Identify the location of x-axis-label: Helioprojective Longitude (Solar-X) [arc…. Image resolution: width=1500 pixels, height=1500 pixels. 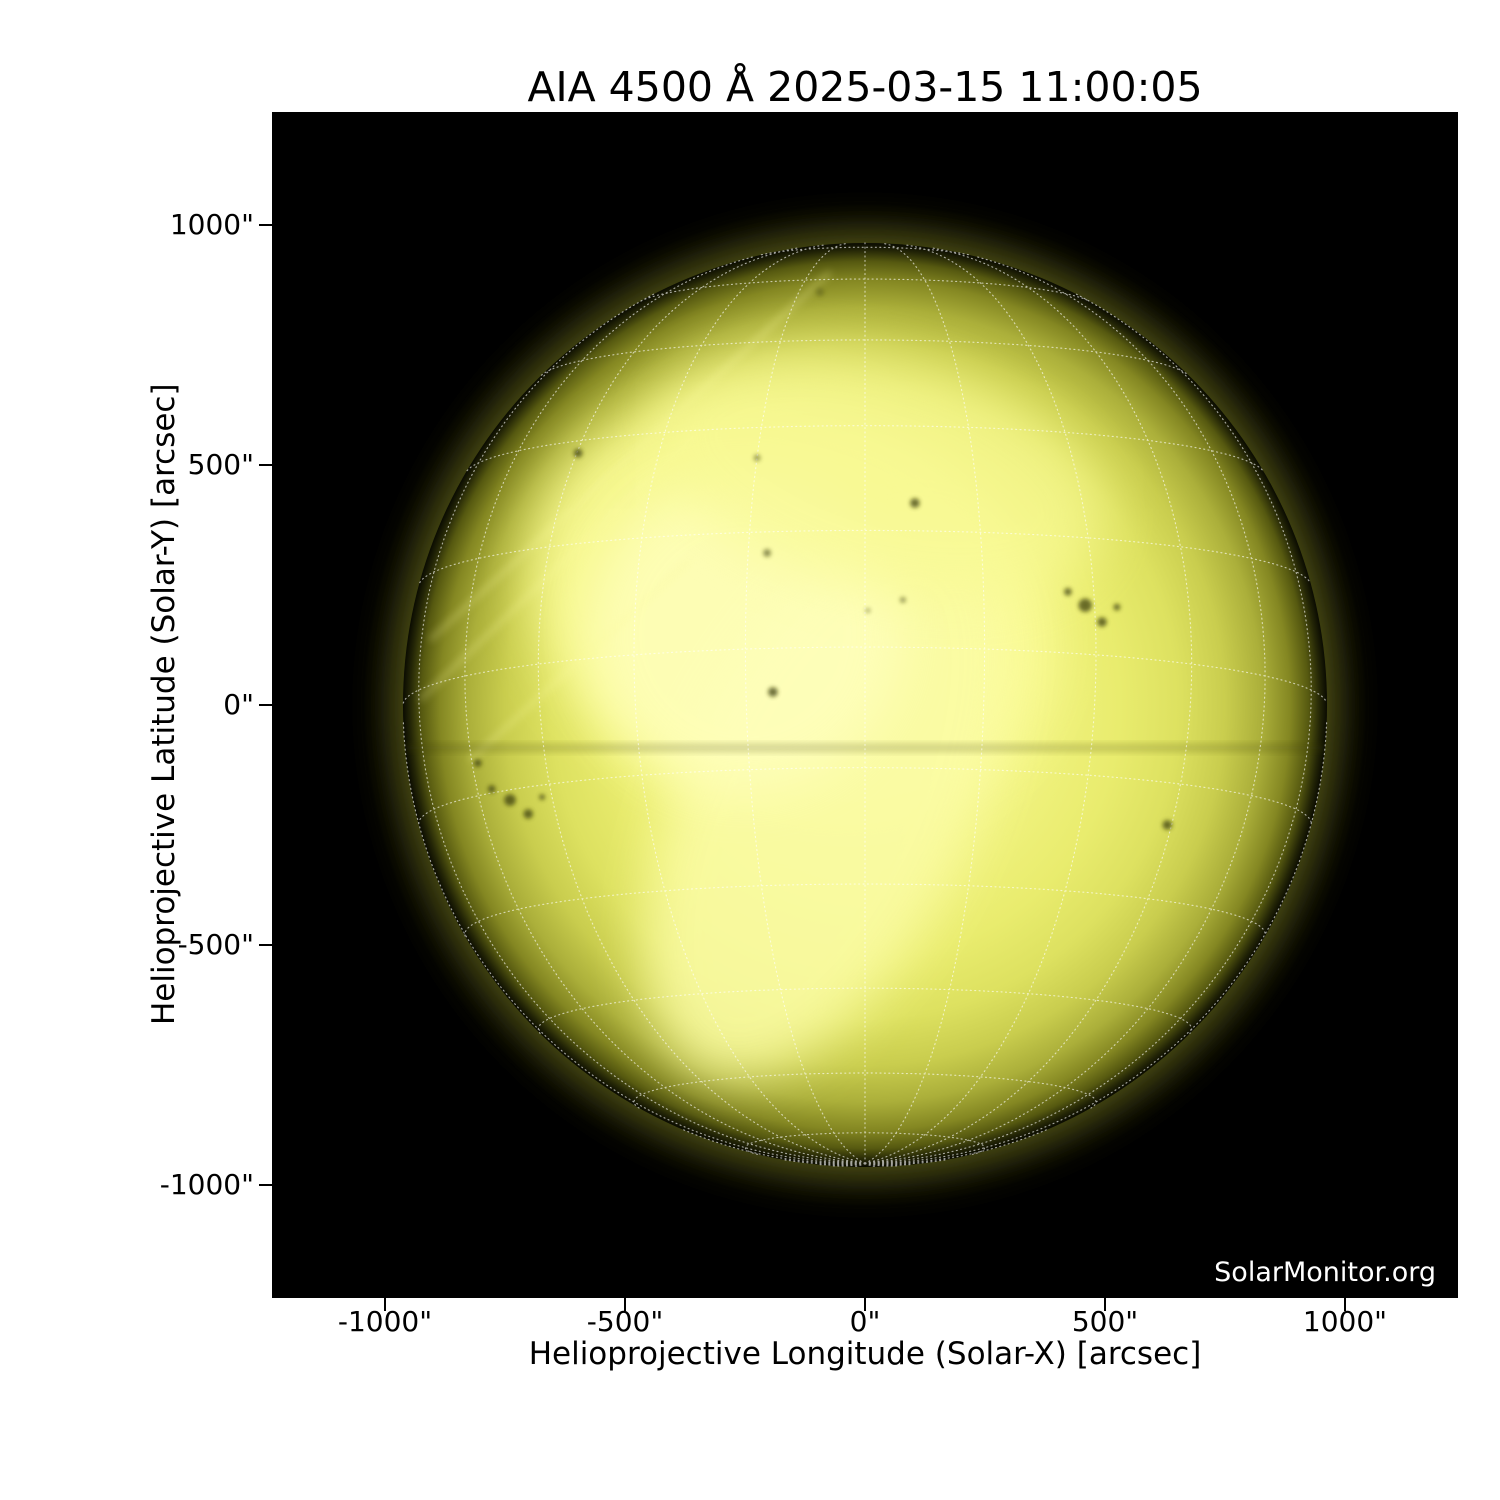
(865, 1354).